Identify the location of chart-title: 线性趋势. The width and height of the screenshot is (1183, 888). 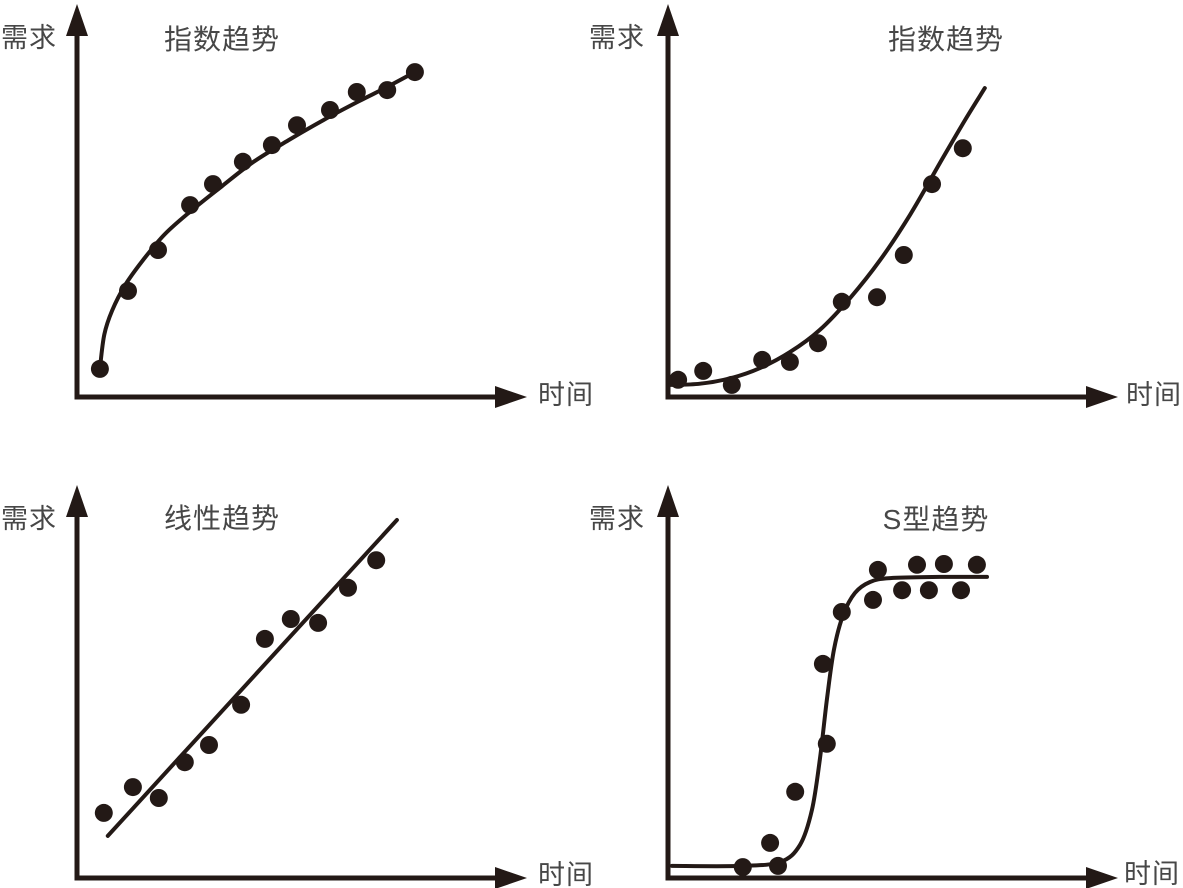
(222, 518).